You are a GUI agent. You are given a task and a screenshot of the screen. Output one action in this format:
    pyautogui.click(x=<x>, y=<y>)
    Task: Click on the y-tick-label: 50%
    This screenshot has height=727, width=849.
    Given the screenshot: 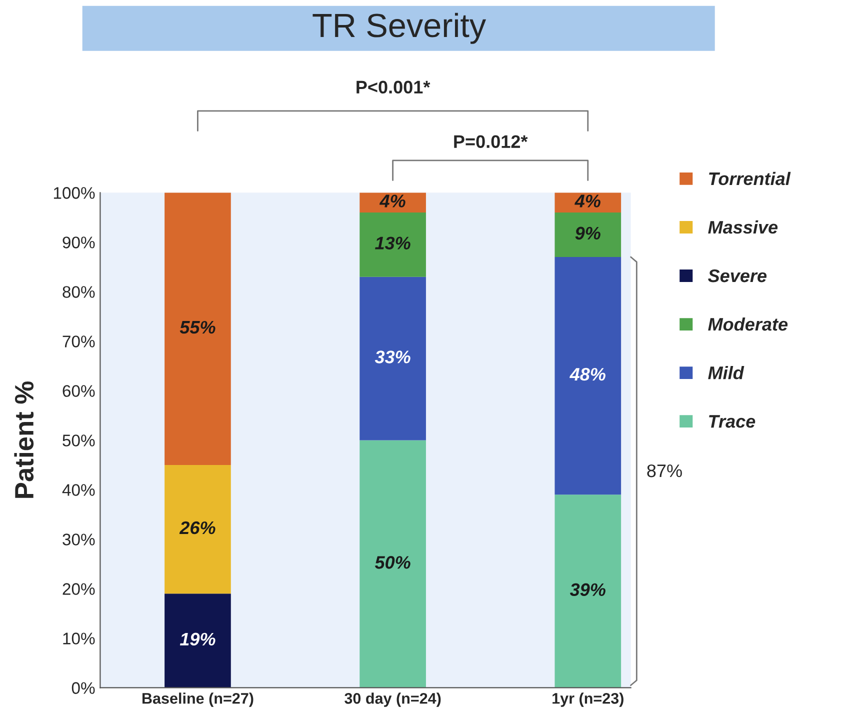 What is the action you would take?
    pyautogui.click(x=78, y=440)
    